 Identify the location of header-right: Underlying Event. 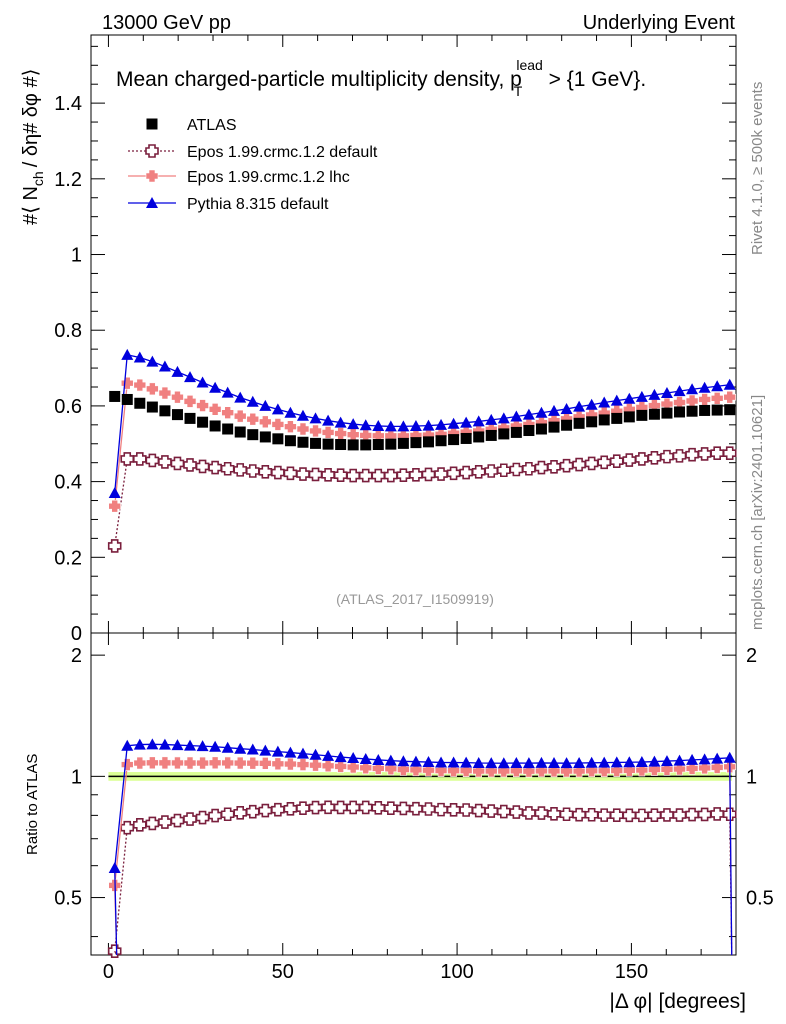
(659, 23).